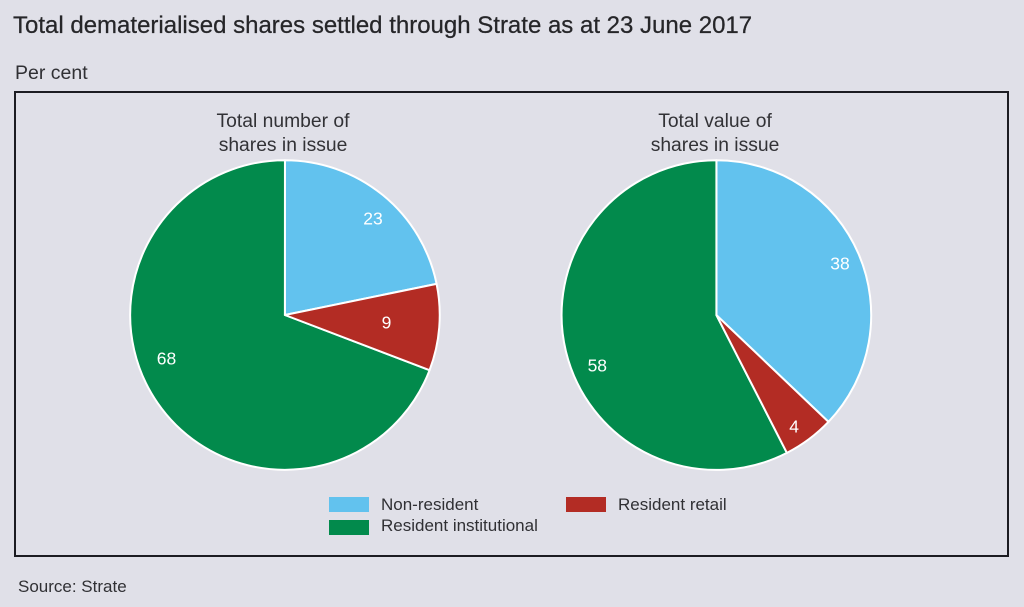 This screenshot has width=1024, height=607. What do you see at coordinates (387, 322) in the screenshot?
I see `svg-text: 9` at bounding box center [387, 322].